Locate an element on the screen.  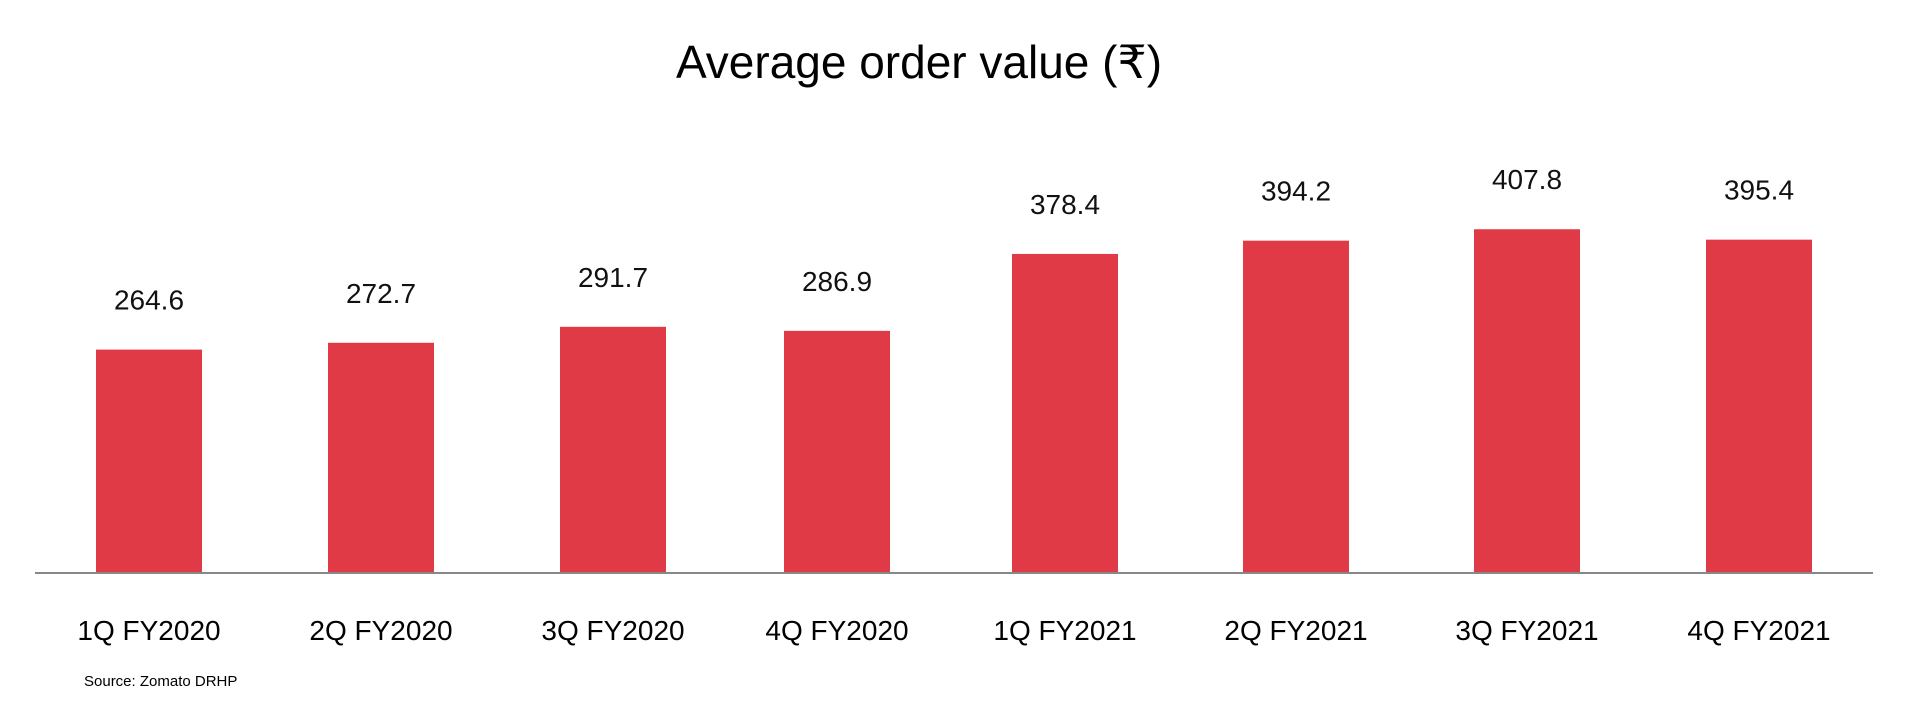
data-label: 378.4 is located at coordinates (1065, 204).